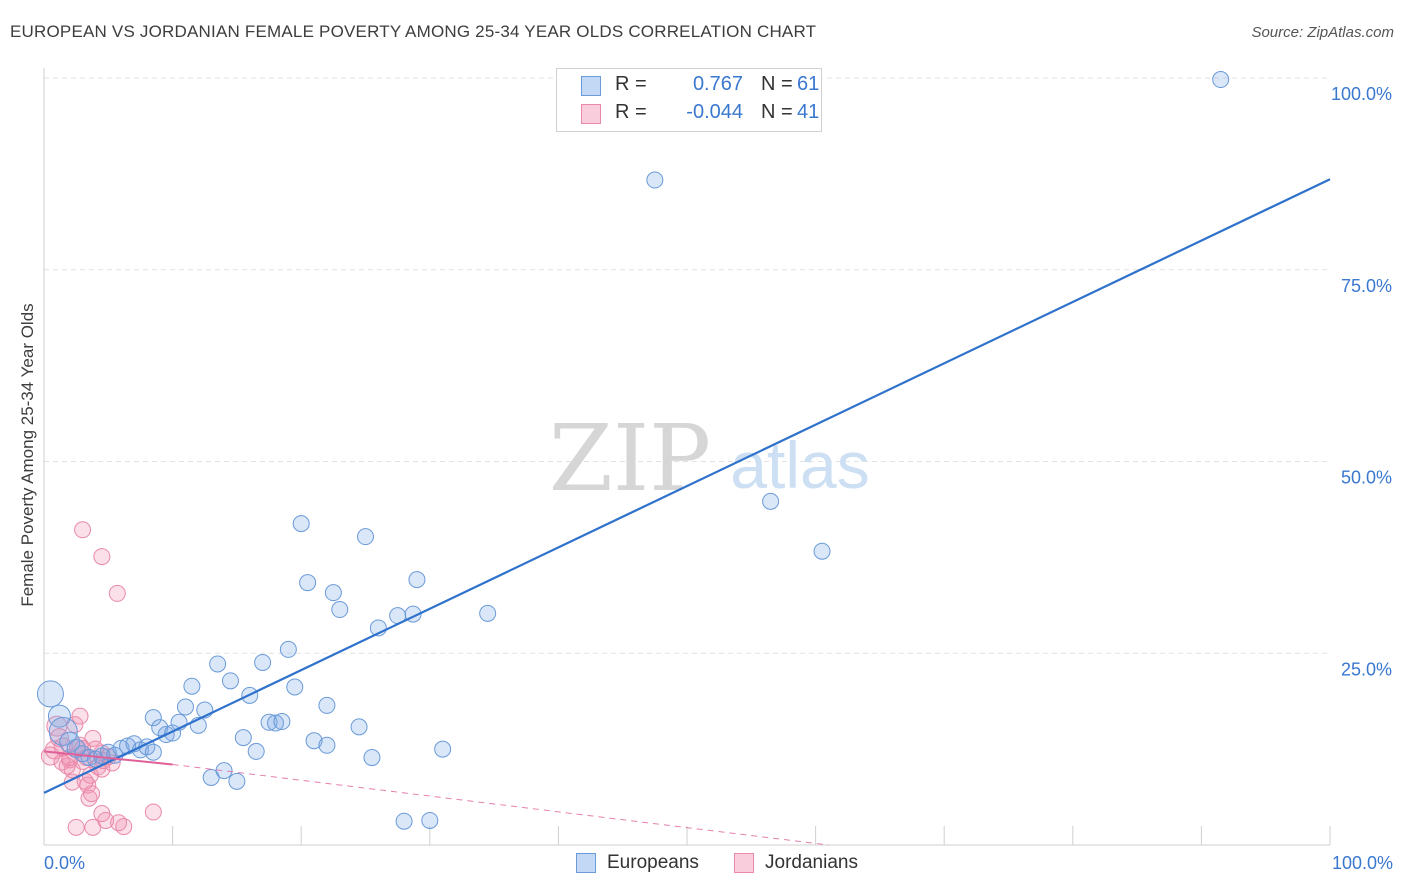 The width and height of the screenshot is (1406, 892). What do you see at coordinates (1362, 863) in the screenshot?
I see `x-tick-label: 100.0%` at bounding box center [1362, 863].